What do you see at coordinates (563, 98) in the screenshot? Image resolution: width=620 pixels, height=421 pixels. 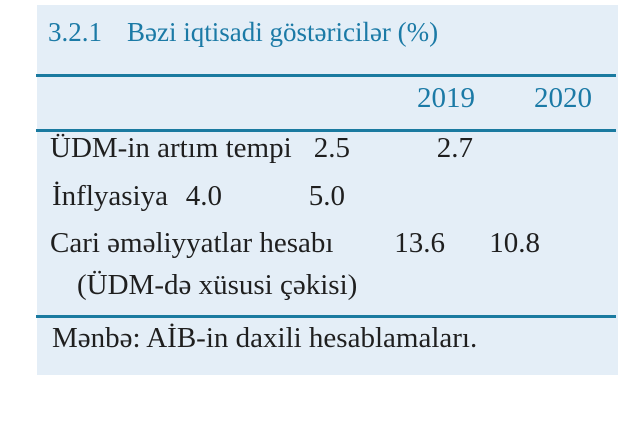 I see `column-header-2020: 2020` at bounding box center [563, 98].